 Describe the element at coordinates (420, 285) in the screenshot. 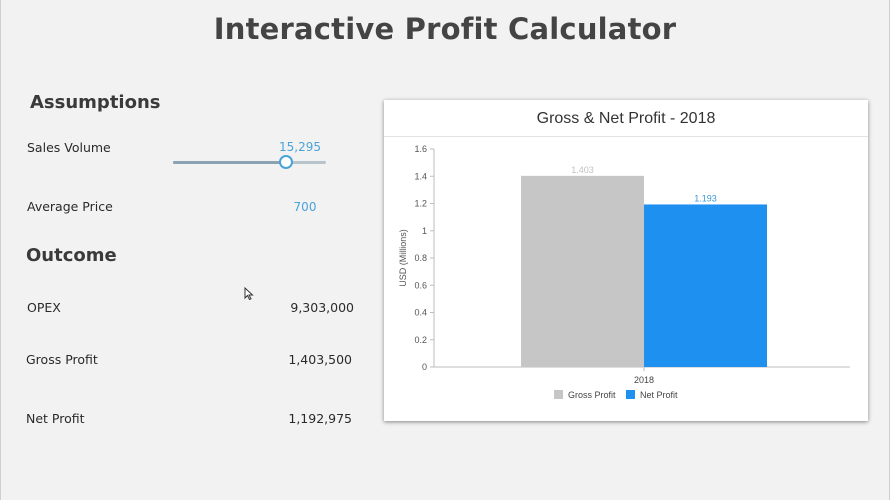

I see `y-tick-label: 0.6` at that location.